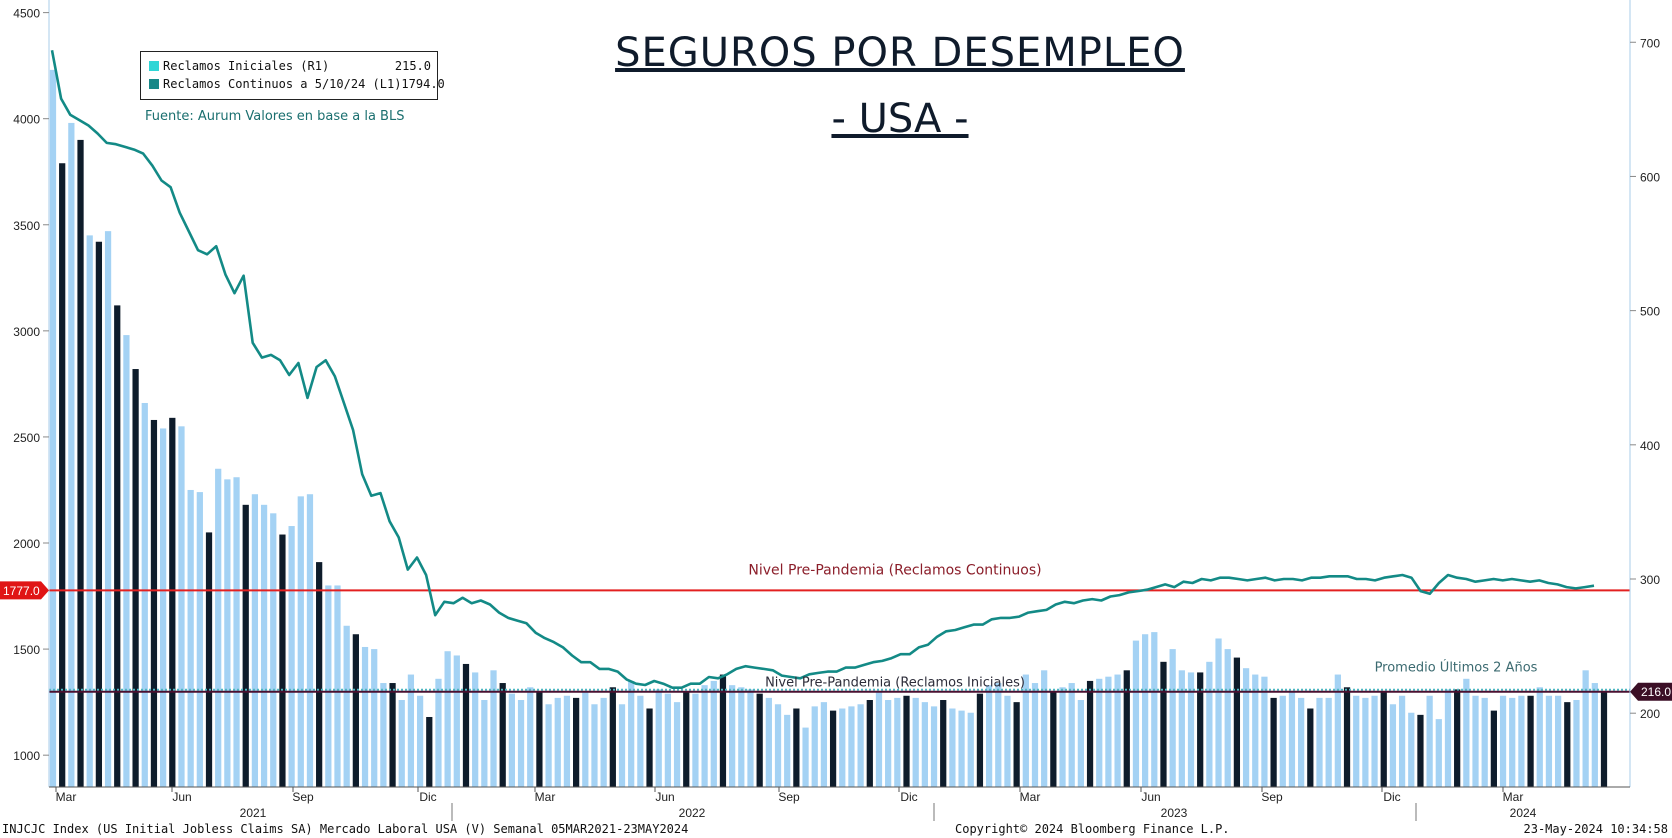 This screenshot has height=838, width=1672. What do you see at coordinates (1523, 813) in the screenshot?
I see `x-year-label: 2024` at bounding box center [1523, 813].